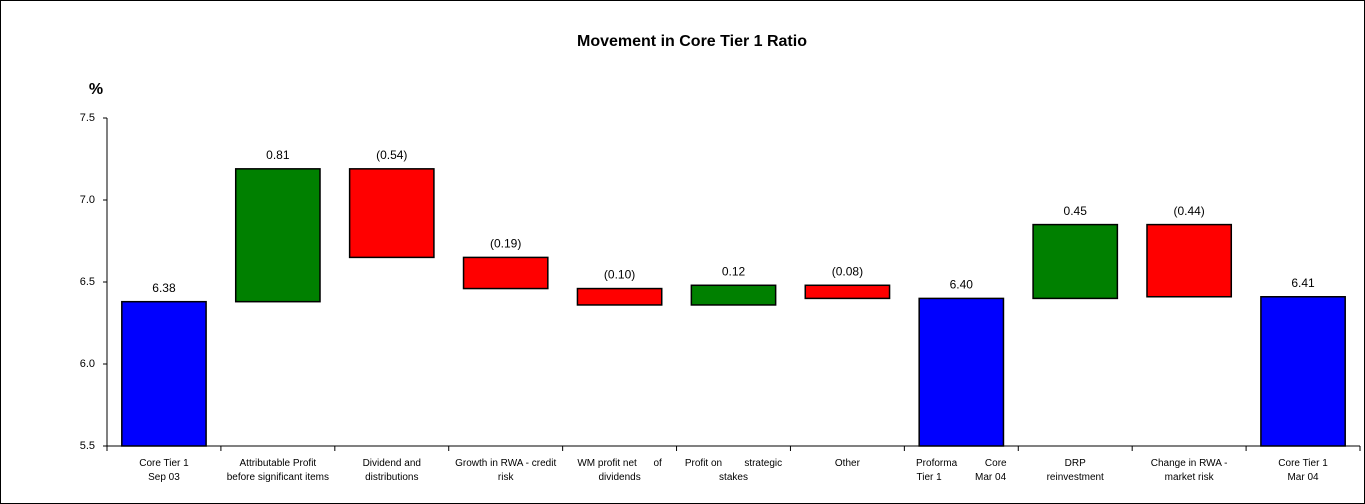 The image size is (1365, 504). Describe the element at coordinates (733, 470) in the screenshot. I see `x-tick-label: Profit on strategic stakes` at that location.